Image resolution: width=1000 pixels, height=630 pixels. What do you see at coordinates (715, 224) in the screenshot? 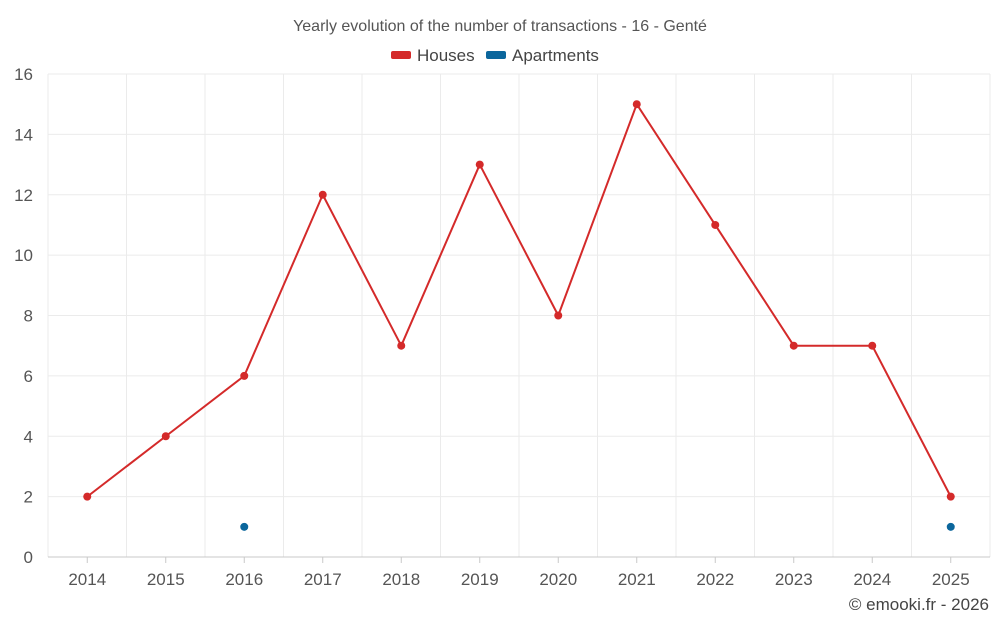
I see `data-point-houses: Houses 2022: 11` at bounding box center [715, 224].